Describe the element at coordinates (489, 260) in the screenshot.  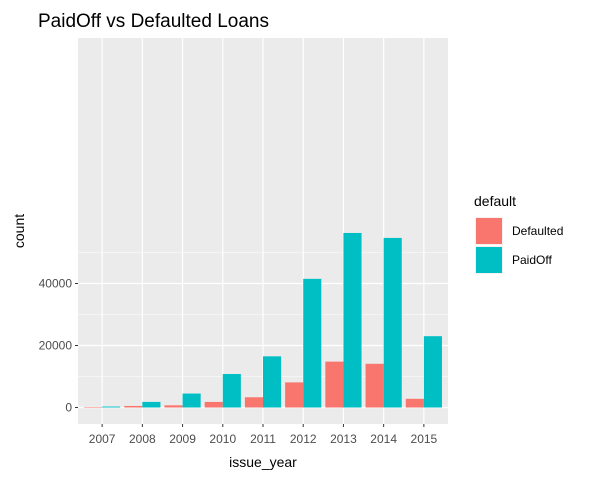
I see `legend-key-paidoff` at that location.